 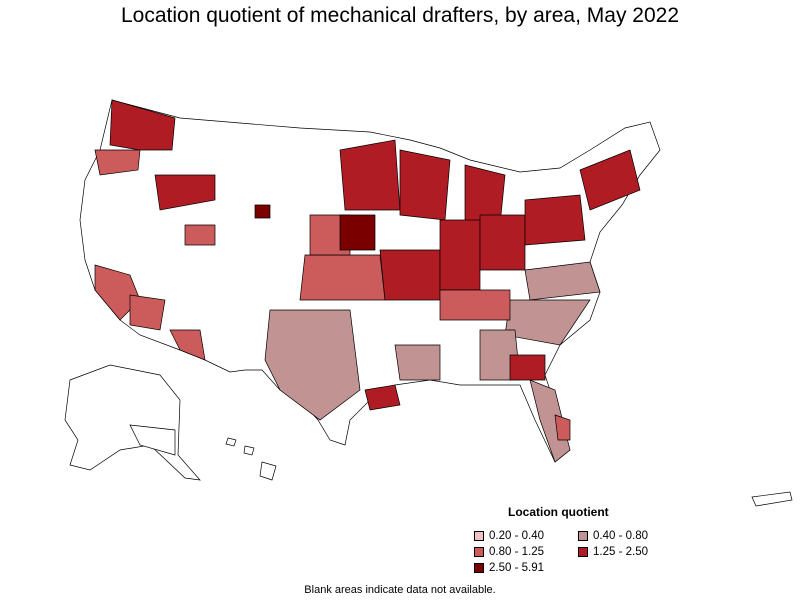 I want to click on region-louisiana, so click(x=417, y=362).